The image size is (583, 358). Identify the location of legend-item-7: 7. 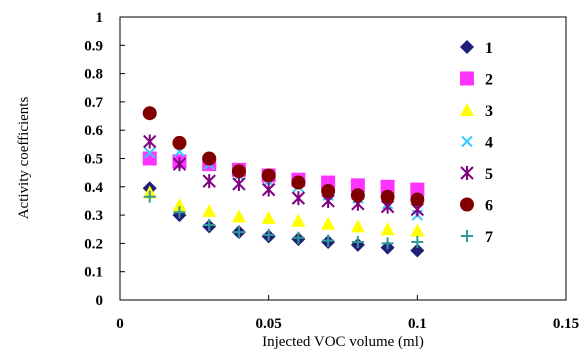
(477, 237).